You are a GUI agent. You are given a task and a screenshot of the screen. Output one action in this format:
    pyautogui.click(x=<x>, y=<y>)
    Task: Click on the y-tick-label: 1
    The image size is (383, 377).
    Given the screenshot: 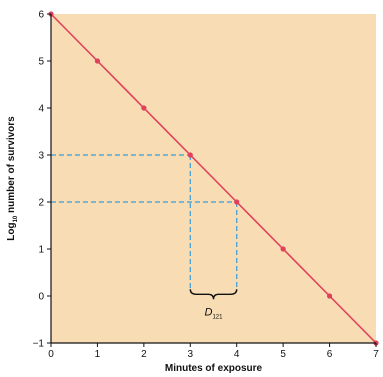 What is the action you would take?
    pyautogui.click(x=41, y=250)
    